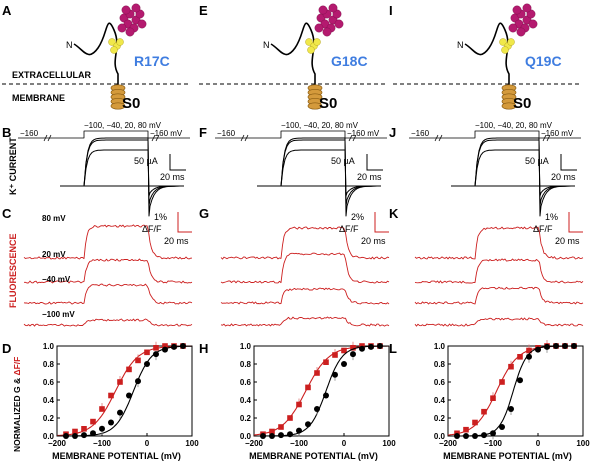  Describe the element at coordinates (203, 10) in the screenshot. I see `panel-letter: E` at that location.